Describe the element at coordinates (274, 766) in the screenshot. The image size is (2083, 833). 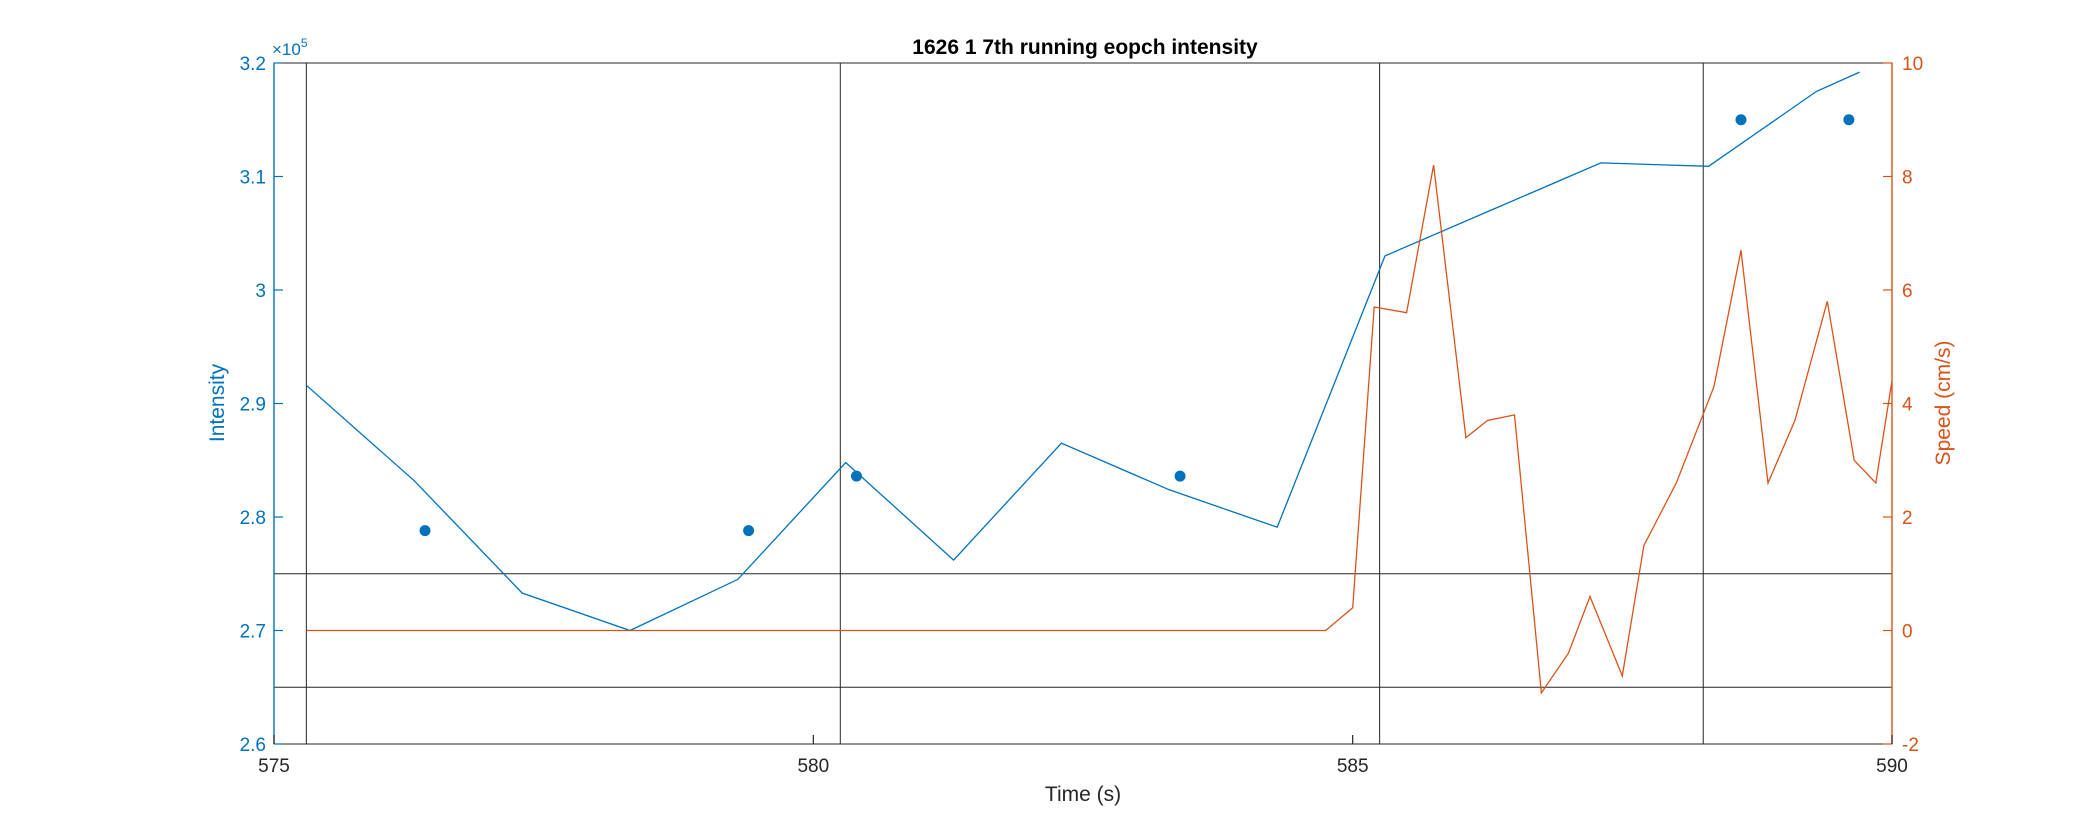
I see `x-tick-label-0: 575` at that location.